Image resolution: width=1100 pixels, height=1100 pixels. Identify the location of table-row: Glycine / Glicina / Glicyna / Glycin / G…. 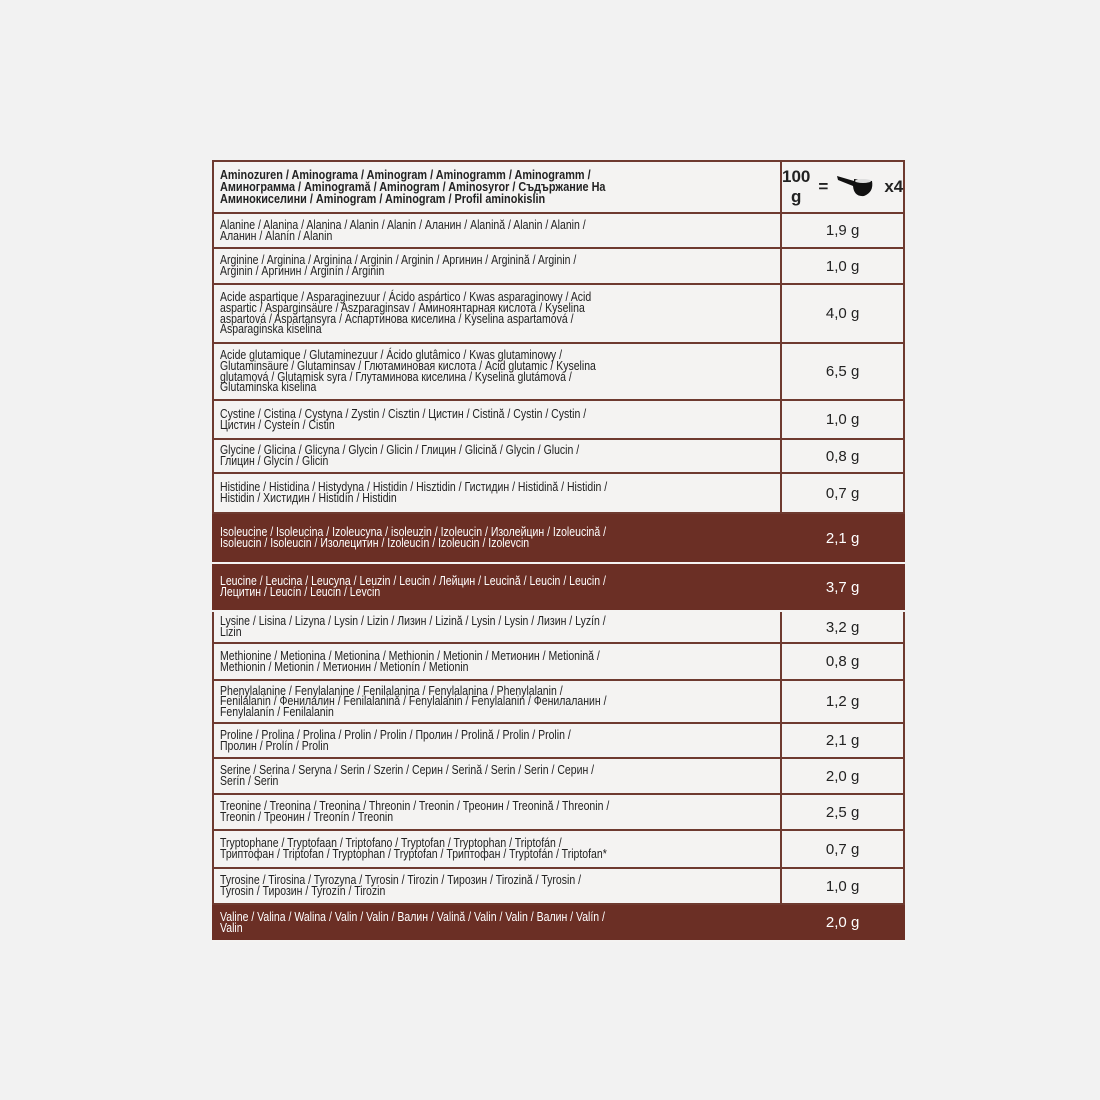
(559, 456).